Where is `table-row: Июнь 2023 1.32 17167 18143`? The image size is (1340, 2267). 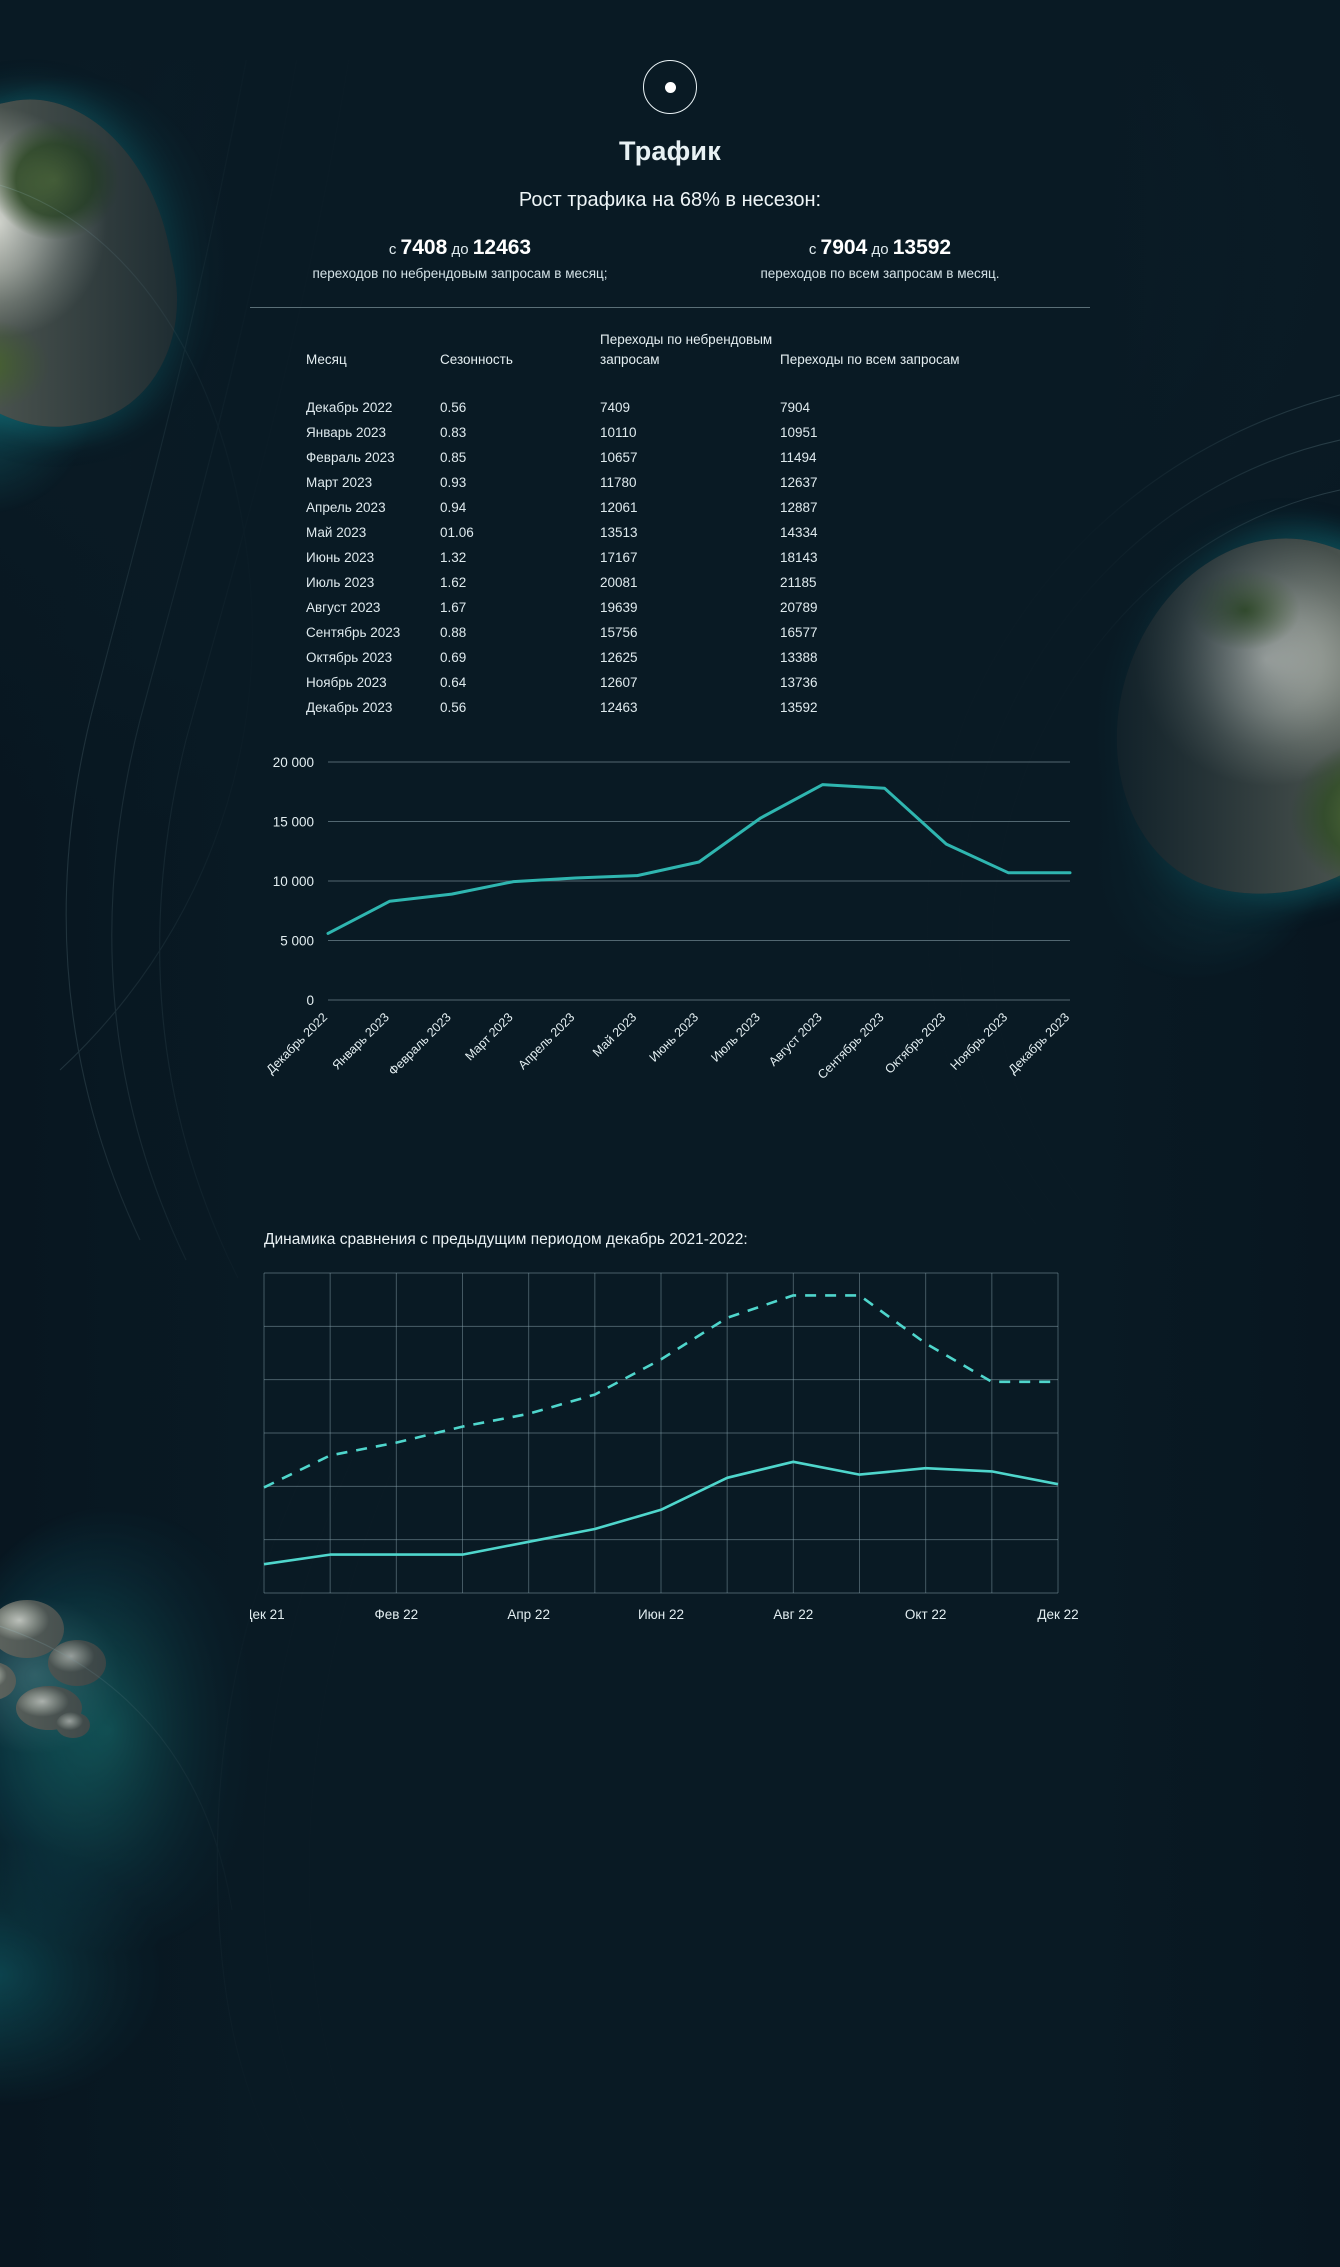 table-row: Июнь 2023 1.32 17167 18143 is located at coordinates (670, 557).